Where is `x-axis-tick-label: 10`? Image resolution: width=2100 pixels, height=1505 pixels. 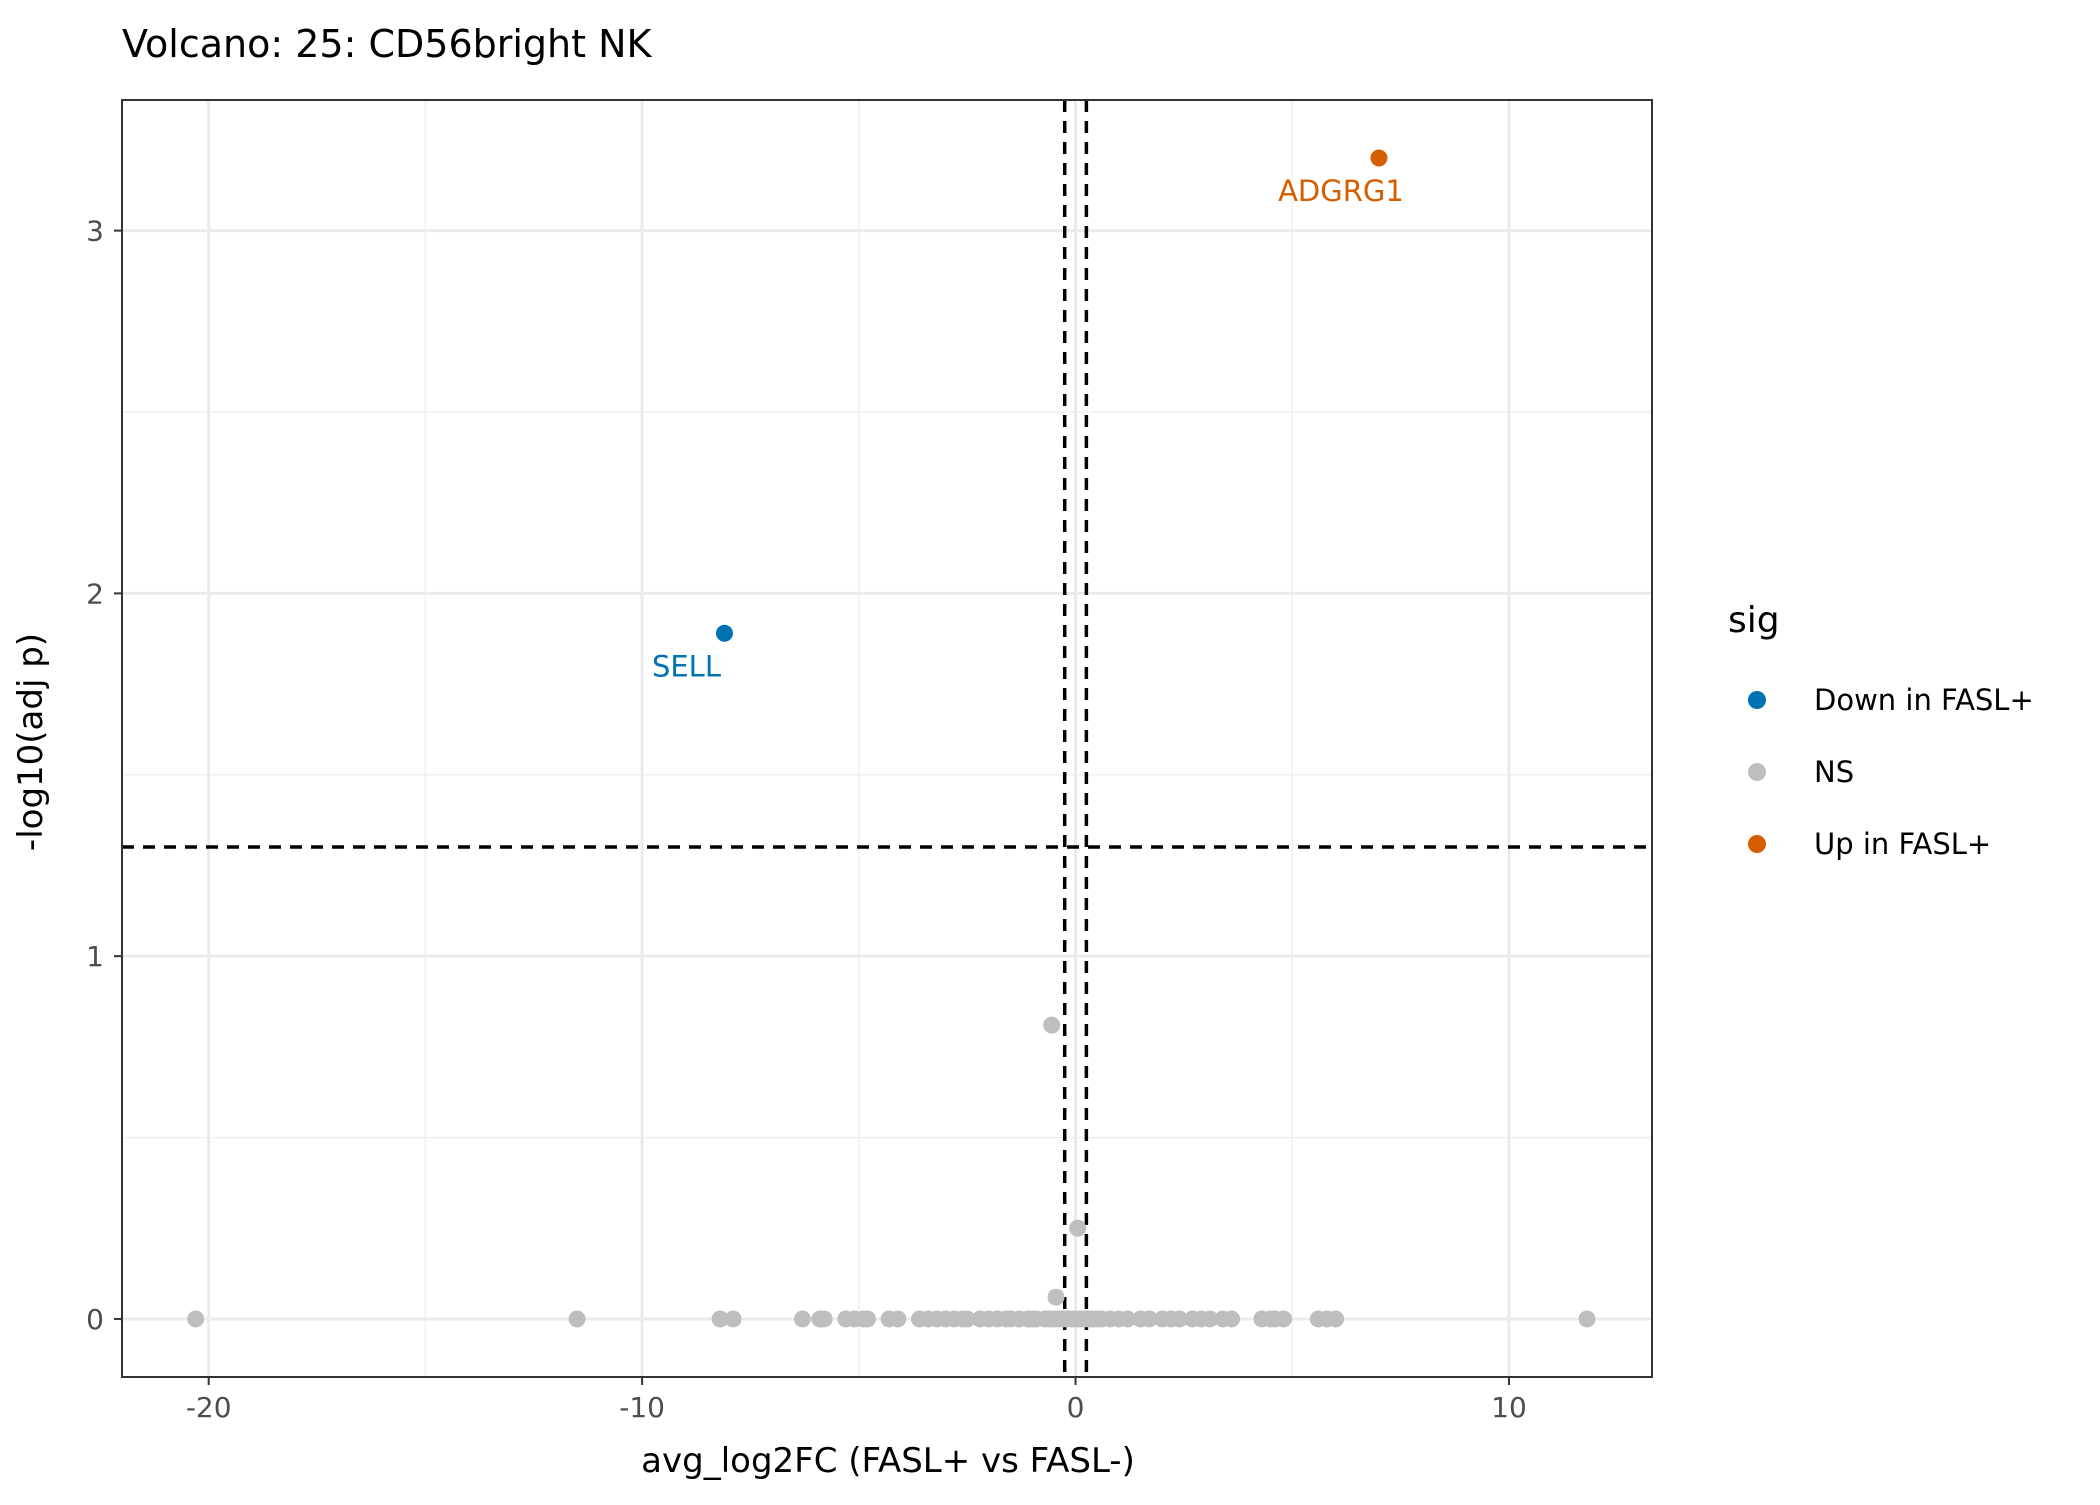 x-axis-tick-label: 10 is located at coordinates (1509, 1407).